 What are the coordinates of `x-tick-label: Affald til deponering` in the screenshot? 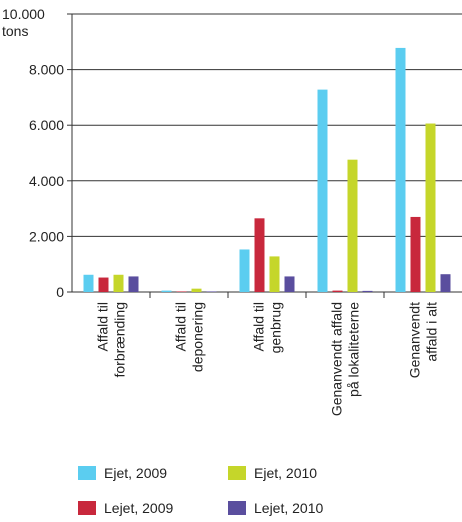 It's located at (189, 337).